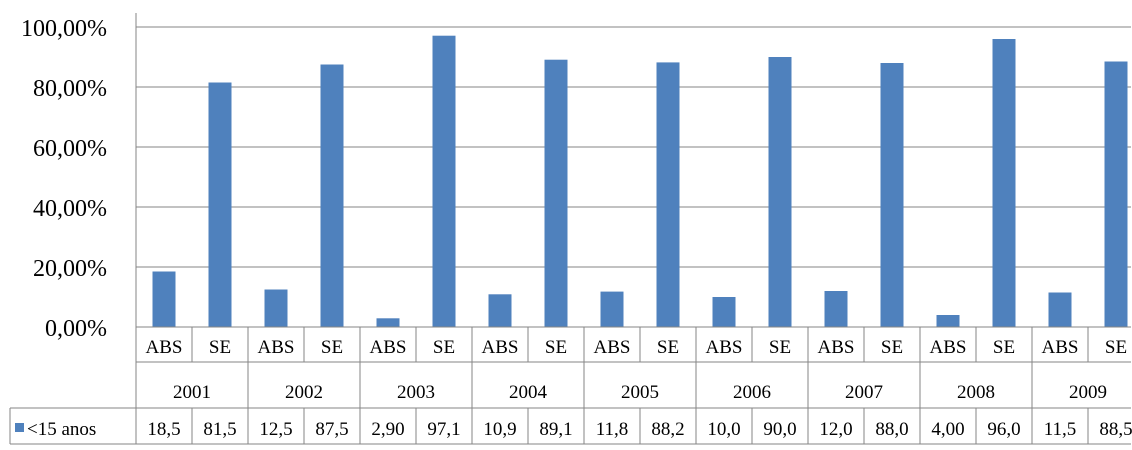  What do you see at coordinates (387, 429) in the screenshot?
I see `data-table-value: 2,90` at bounding box center [387, 429].